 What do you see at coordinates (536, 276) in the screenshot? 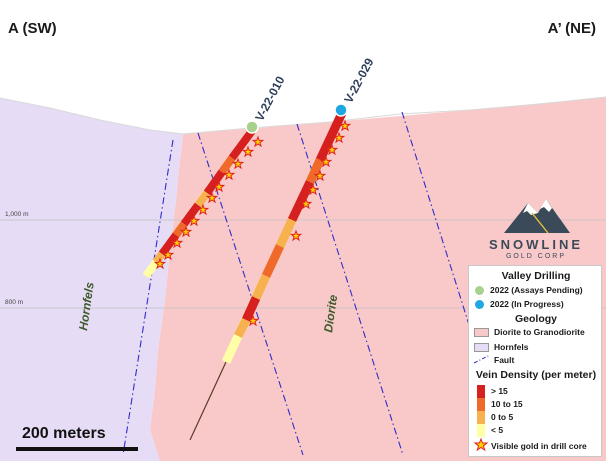
I see `legend-drilling-title: Valley Drilling` at bounding box center [536, 276].